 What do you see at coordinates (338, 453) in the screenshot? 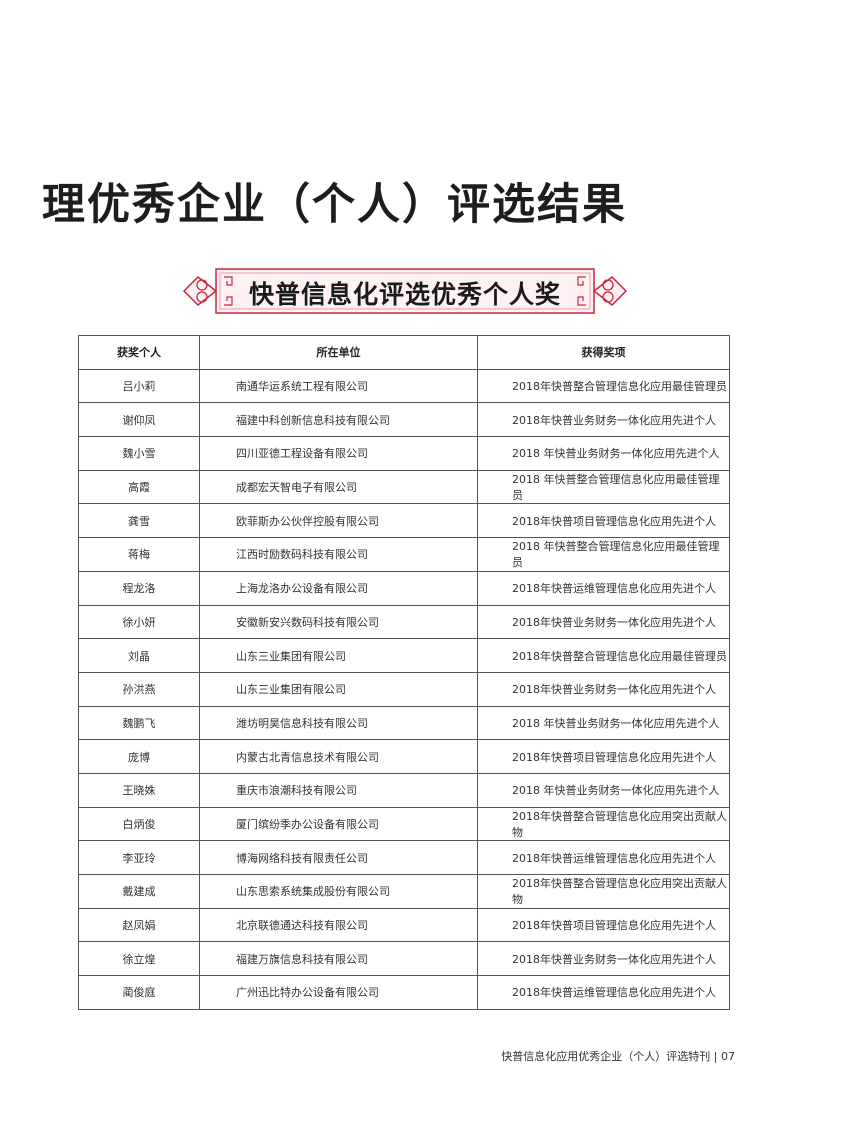
I see `company-cell: 四川亚德工程设备有限公司` at bounding box center [338, 453].